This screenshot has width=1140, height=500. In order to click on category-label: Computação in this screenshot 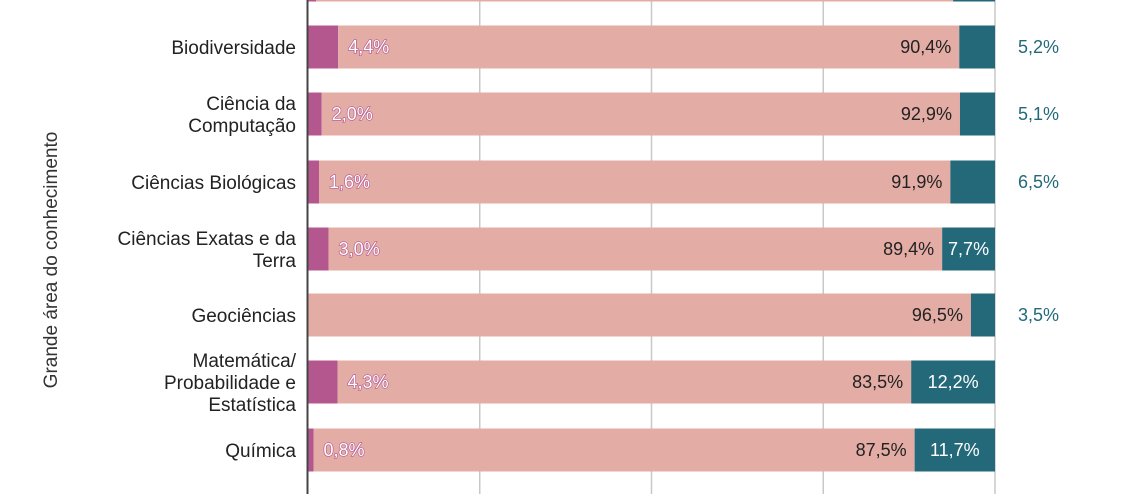, I will do `click(242, 126)`.